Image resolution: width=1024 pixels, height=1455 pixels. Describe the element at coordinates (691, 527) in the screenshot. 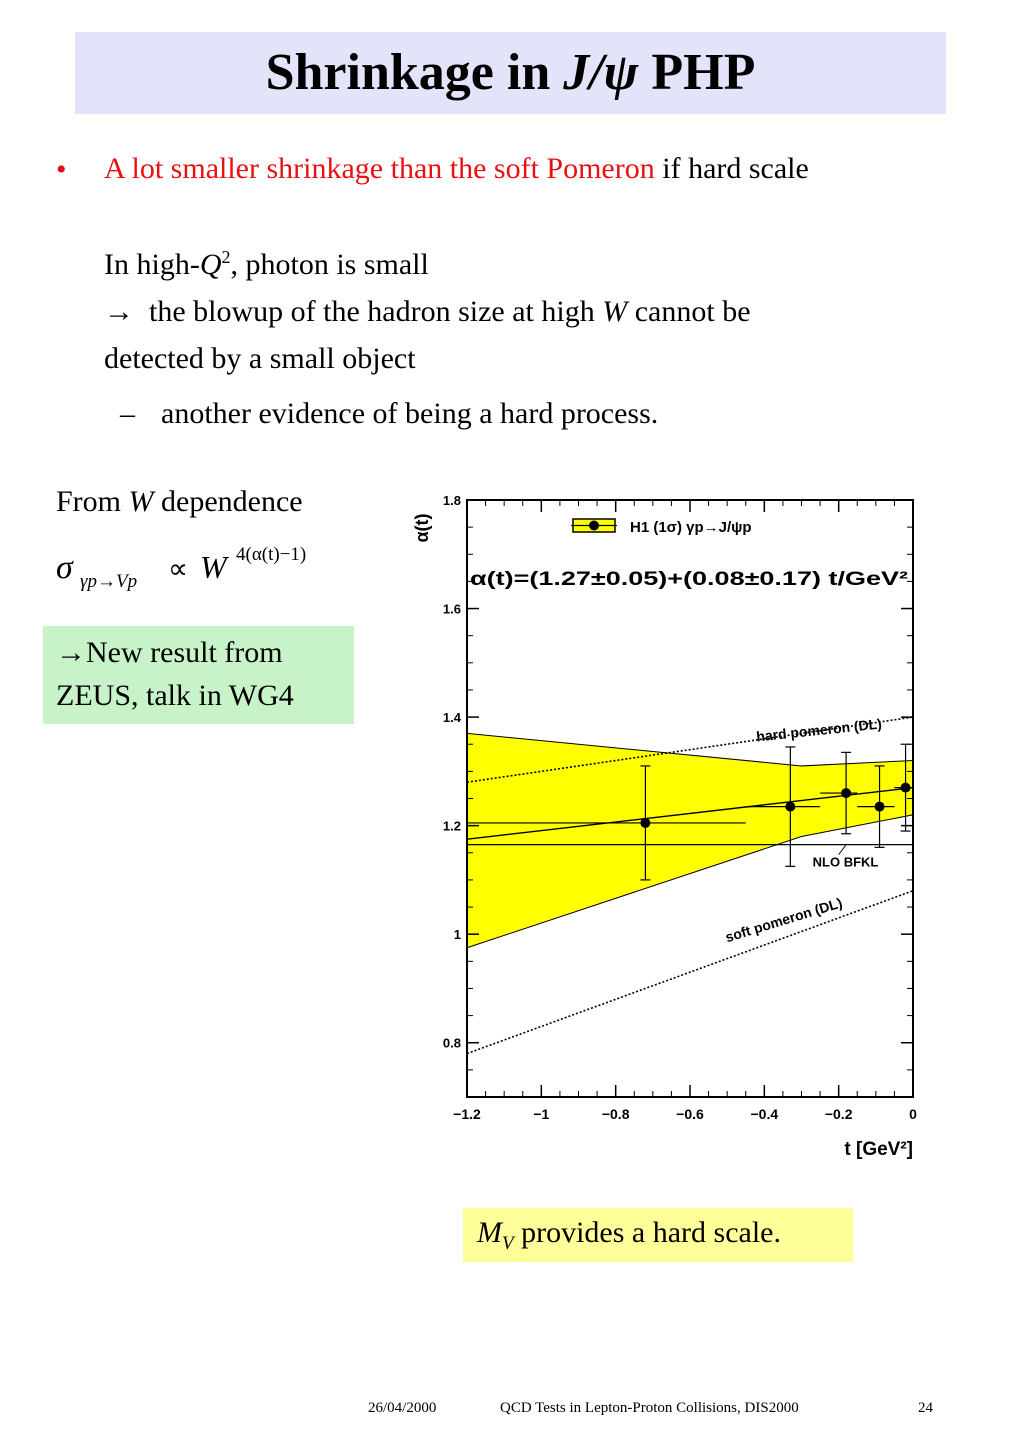

I see `legend-text: H1 (1σ) γp→J/ψp` at that location.